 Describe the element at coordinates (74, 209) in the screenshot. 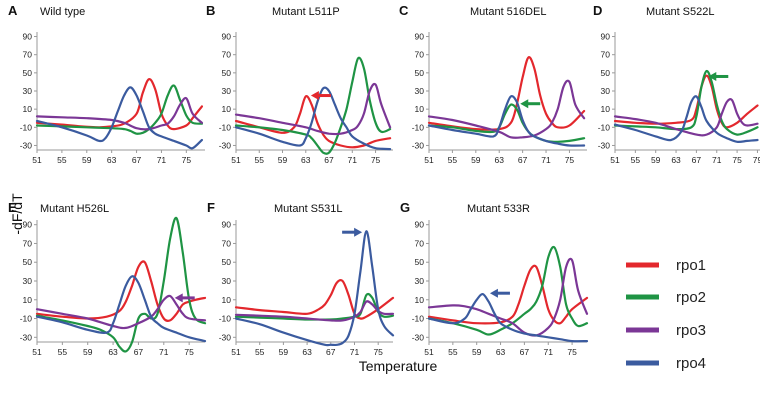

I see `panel-title: Mutant H526L` at that location.